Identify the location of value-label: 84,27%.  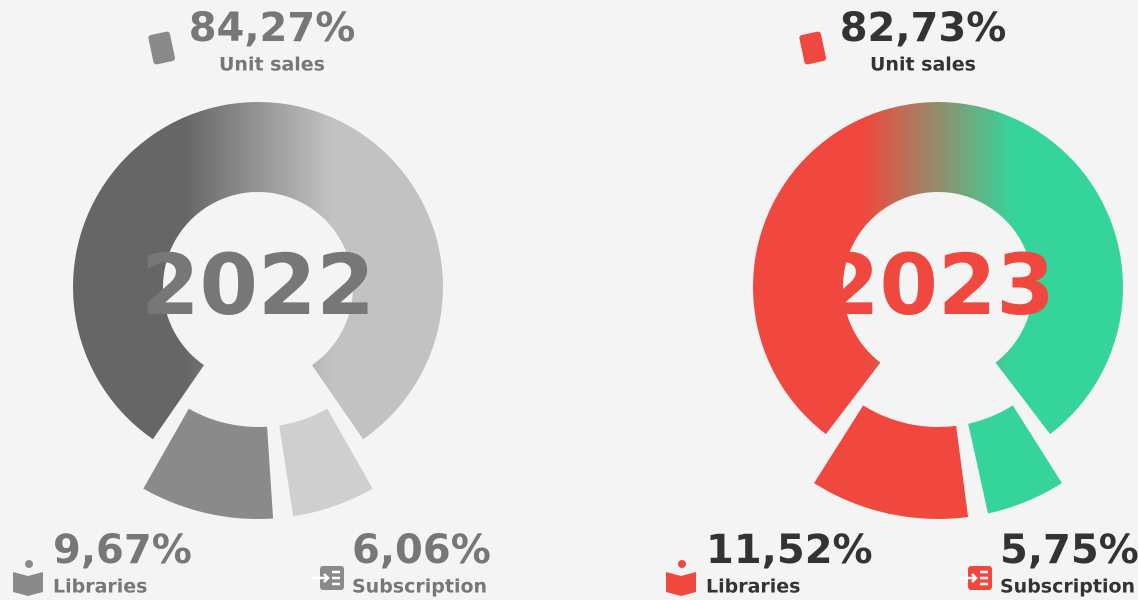
(272, 28).